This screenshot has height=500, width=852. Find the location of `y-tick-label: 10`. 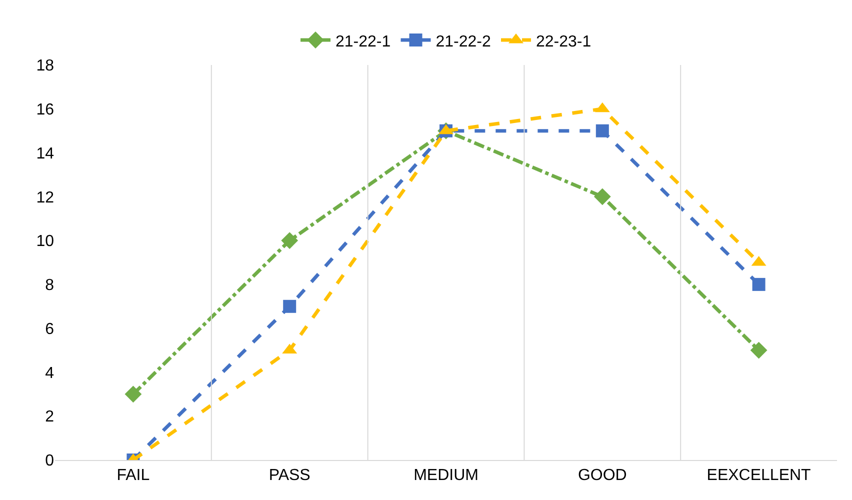

y-tick-label: 10 is located at coordinates (45, 241).